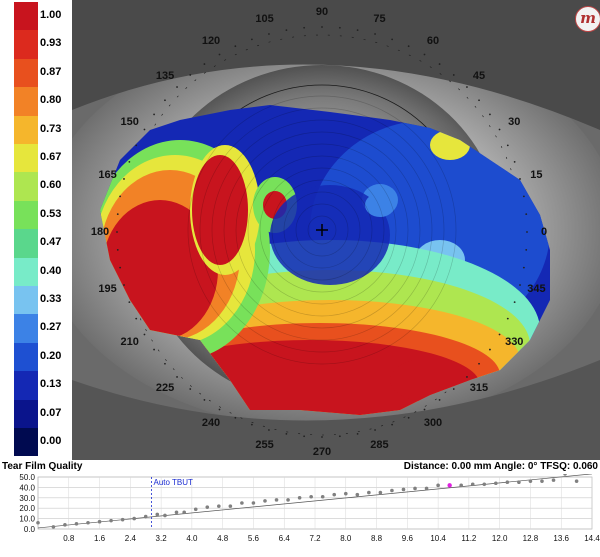 Image resolution: width=600 pixels, height=557 pixels. I want to click on scale-value-label: 0.47, so click(51, 242).